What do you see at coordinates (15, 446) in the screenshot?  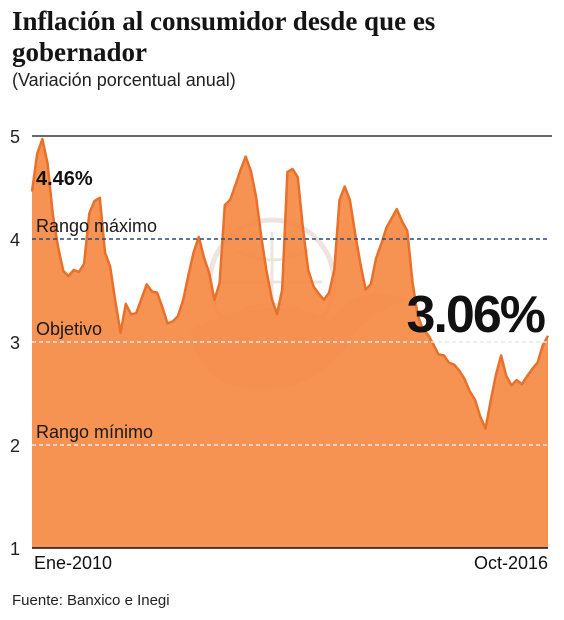 I see `y-tick-label: 2` at bounding box center [15, 446].